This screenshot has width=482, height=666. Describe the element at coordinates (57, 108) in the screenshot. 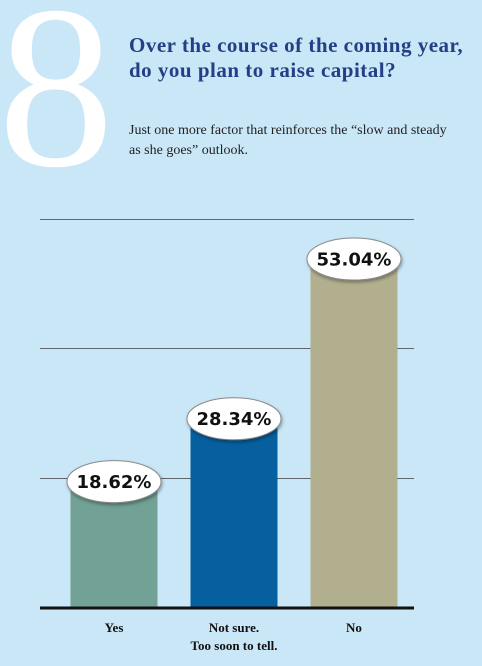

I see `question-number: 8` at that location.